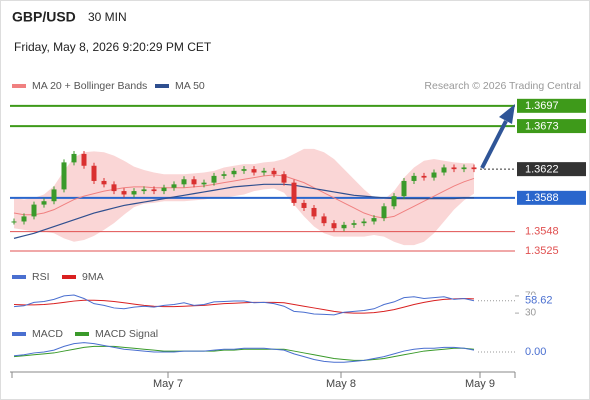 The width and height of the screenshot is (590, 400). What do you see at coordinates (93, 277) in the screenshot?
I see `legend-label: 9MA` at bounding box center [93, 277].